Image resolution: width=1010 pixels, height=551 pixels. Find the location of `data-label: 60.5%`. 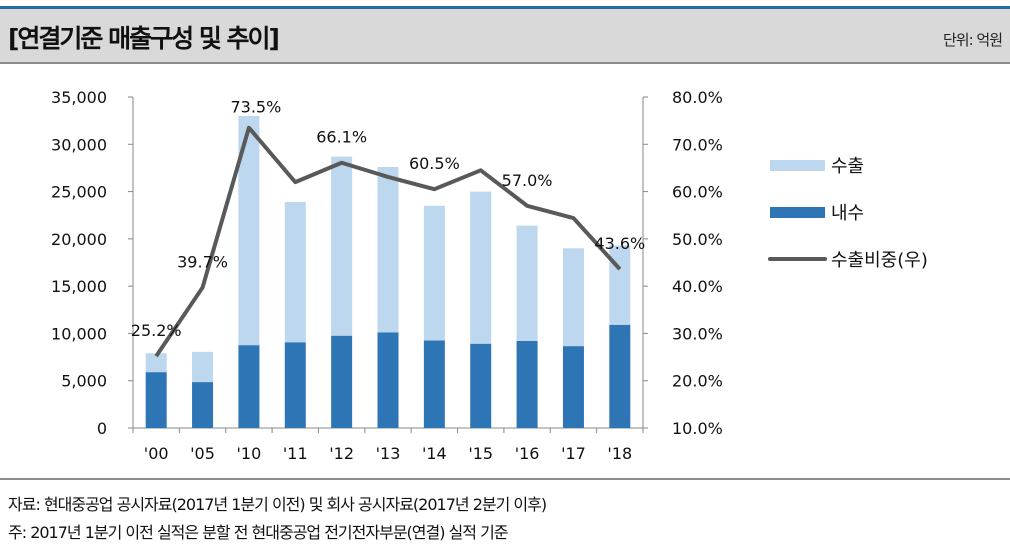

data-label: 60.5% is located at coordinates (434, 163).